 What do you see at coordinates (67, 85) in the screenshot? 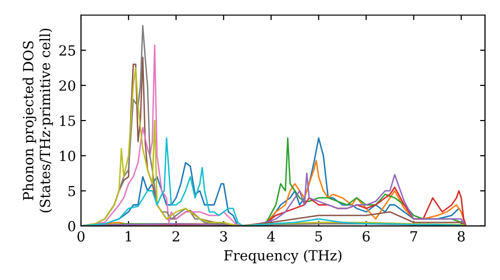
I see `y-tick-label: 20` at bounding box center [67, 85].